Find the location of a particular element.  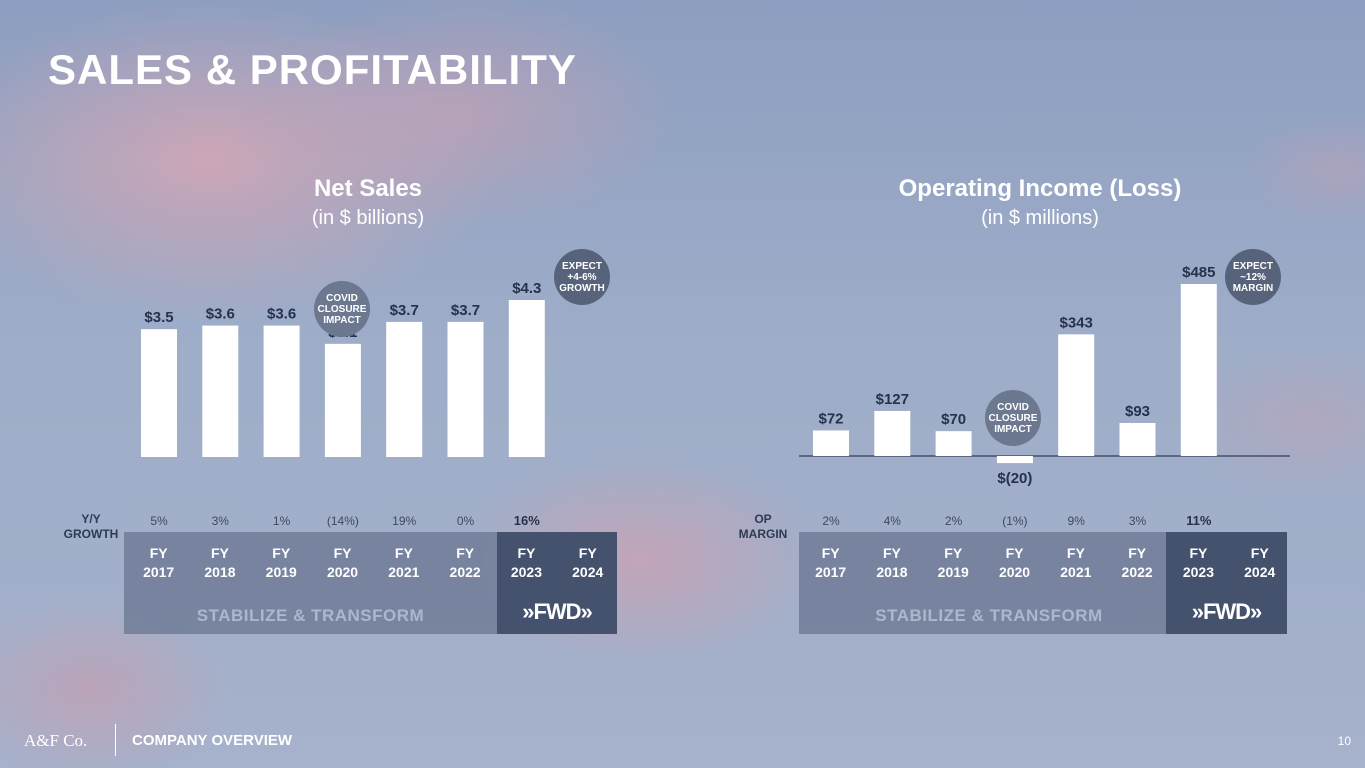

row-value: (14%) is located at coordinates (343, 521).